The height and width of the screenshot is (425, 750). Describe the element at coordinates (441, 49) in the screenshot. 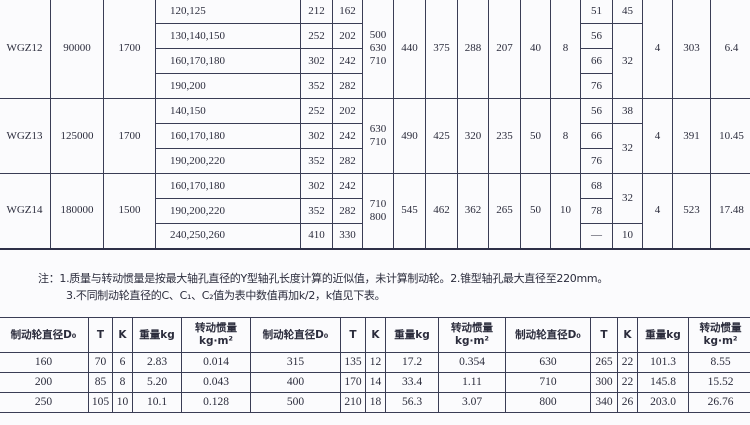

I see `dimension-cell: 375` at that location.